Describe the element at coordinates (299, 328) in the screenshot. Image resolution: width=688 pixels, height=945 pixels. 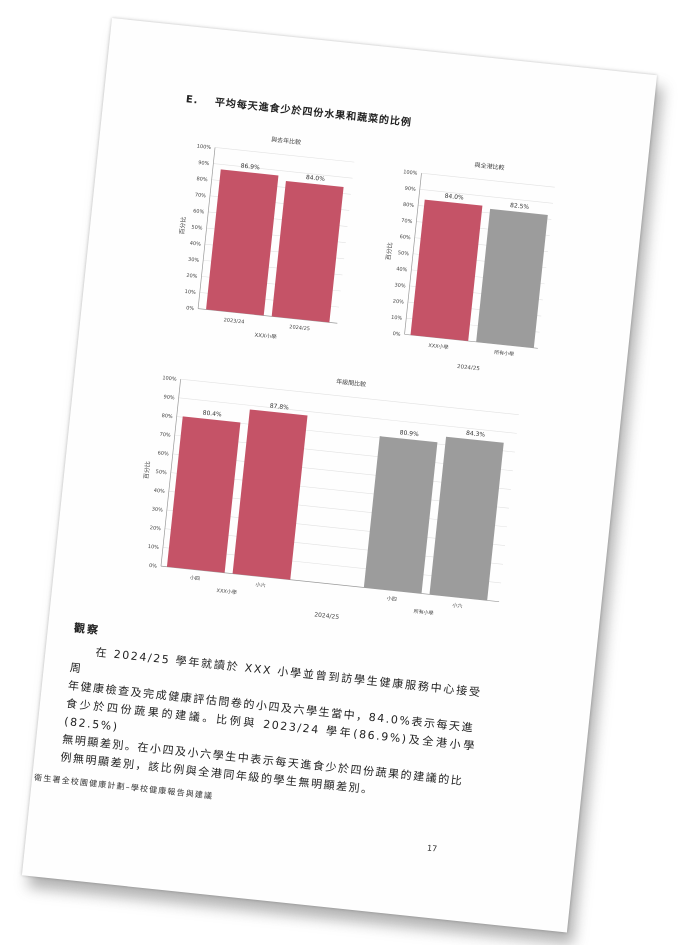
I see `x-tick-label: 2024/25` at that location.